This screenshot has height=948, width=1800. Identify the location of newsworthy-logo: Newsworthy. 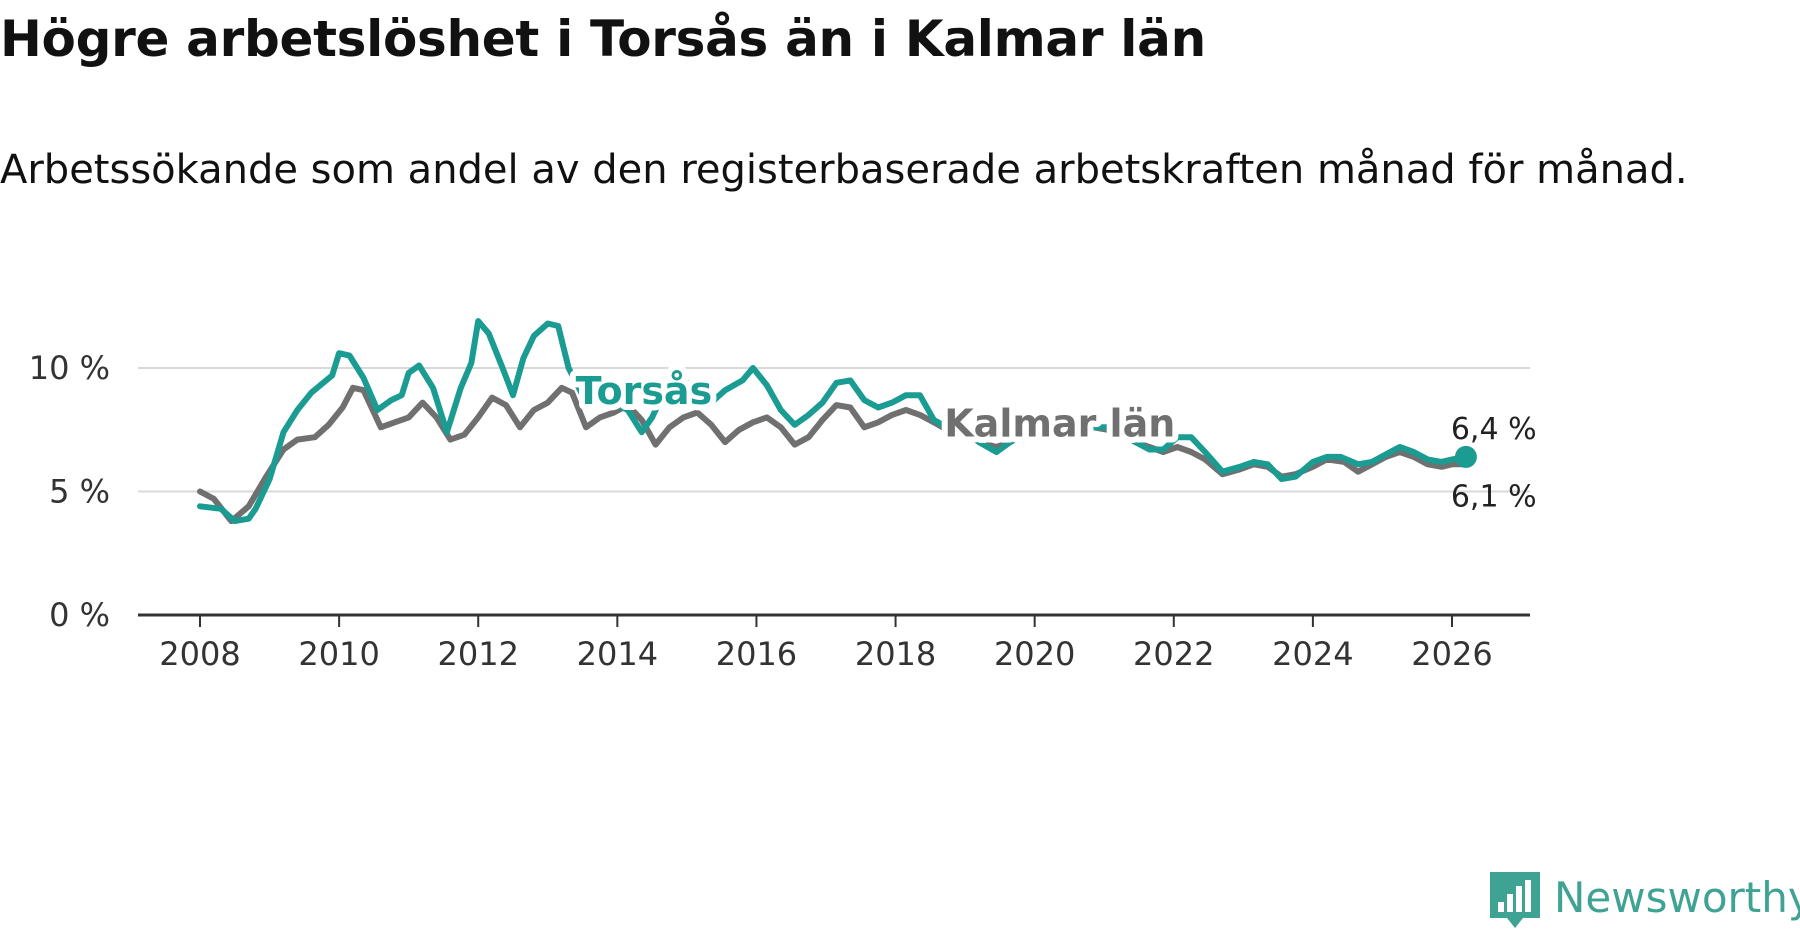
(1645, 900).